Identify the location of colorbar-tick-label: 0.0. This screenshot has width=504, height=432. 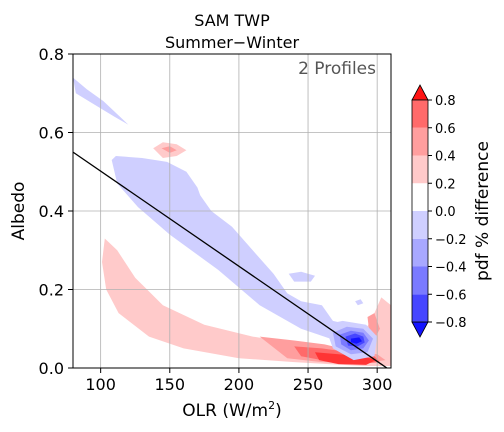
(445, 212).